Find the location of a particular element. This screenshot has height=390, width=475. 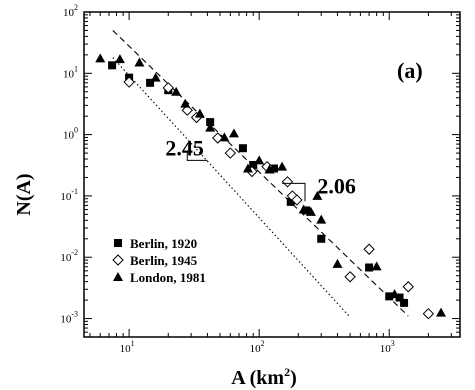

panel-label: (a) is located at coordinates (410, 70).